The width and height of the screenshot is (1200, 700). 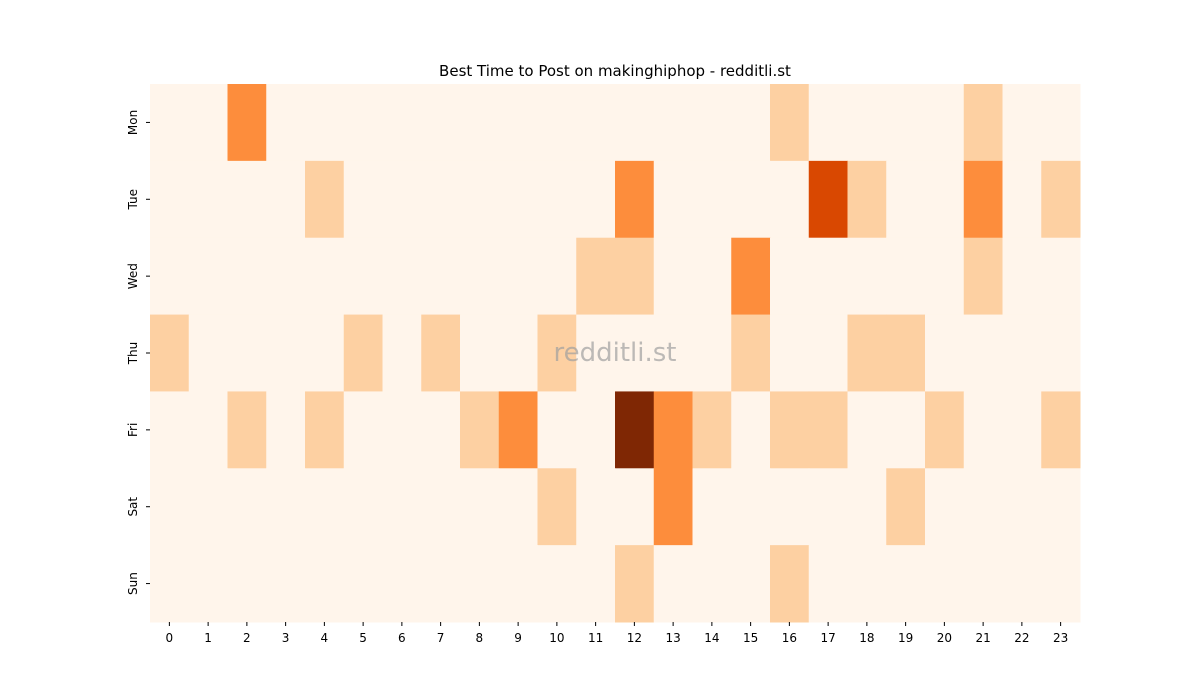 I want to click on x-tick-label: 13, so click(x=672, y=638).